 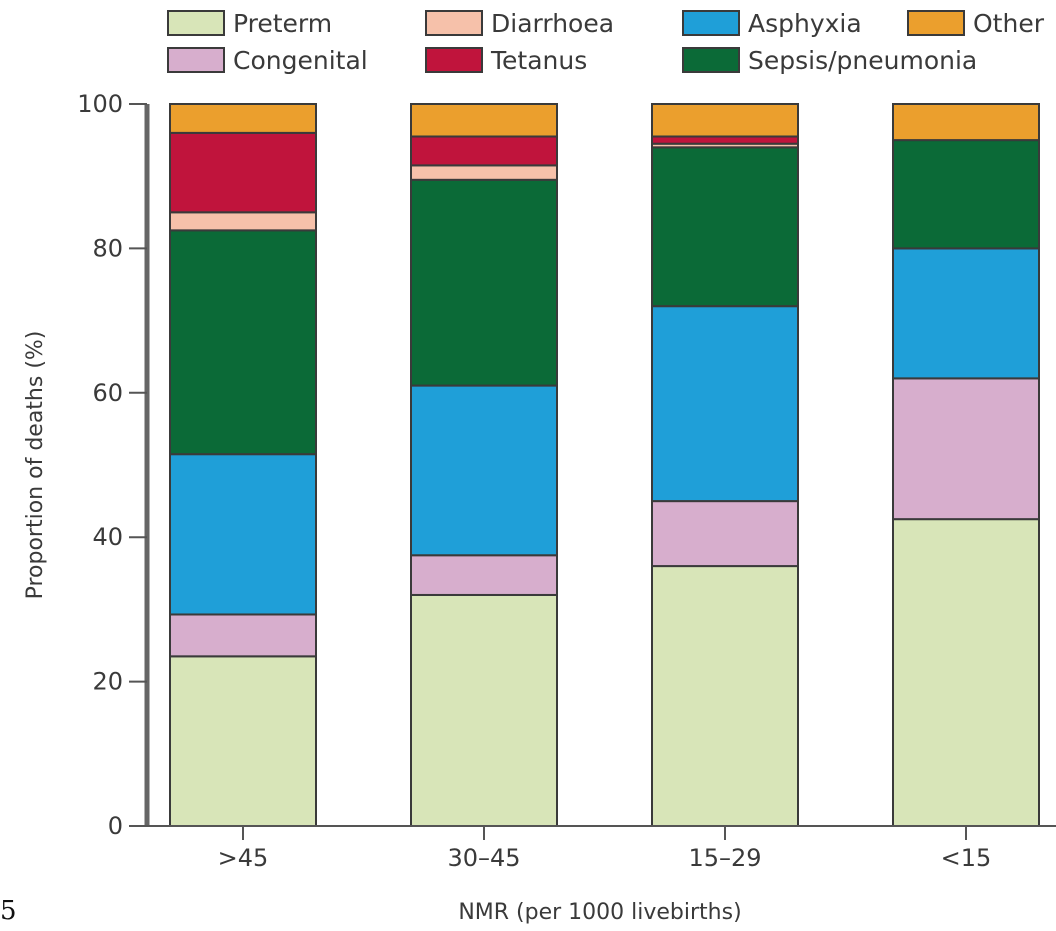 I want to click on legend-swatch-other, so click(x=936, y=23).